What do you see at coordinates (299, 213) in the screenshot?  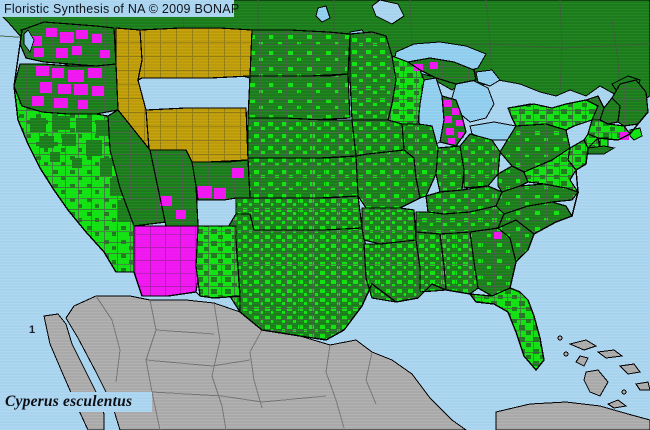 I see `state-ok` at bounding box center [299, 213].